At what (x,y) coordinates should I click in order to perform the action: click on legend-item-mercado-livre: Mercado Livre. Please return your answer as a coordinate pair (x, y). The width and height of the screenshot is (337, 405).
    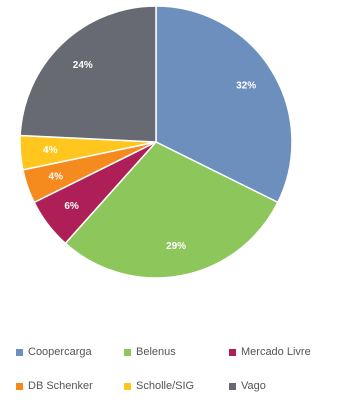
    Looking at the image, I should click on (270, 352).